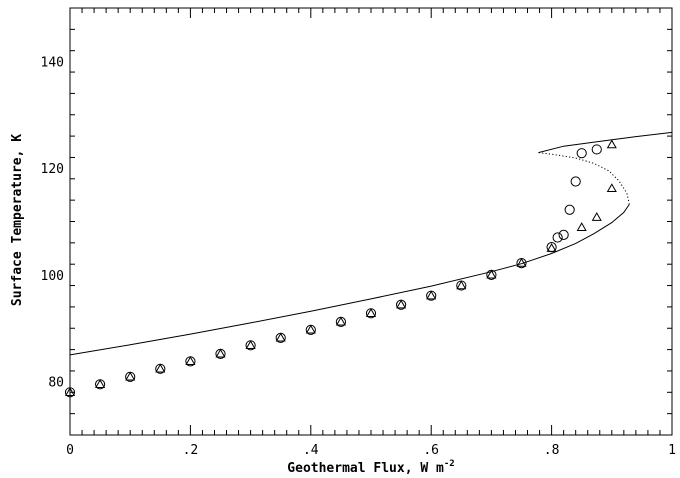 The image size is (680, 478). Describe the element at coordinates (311, 450) in the screenshot. I see `x-tick-label: .4` at that location.